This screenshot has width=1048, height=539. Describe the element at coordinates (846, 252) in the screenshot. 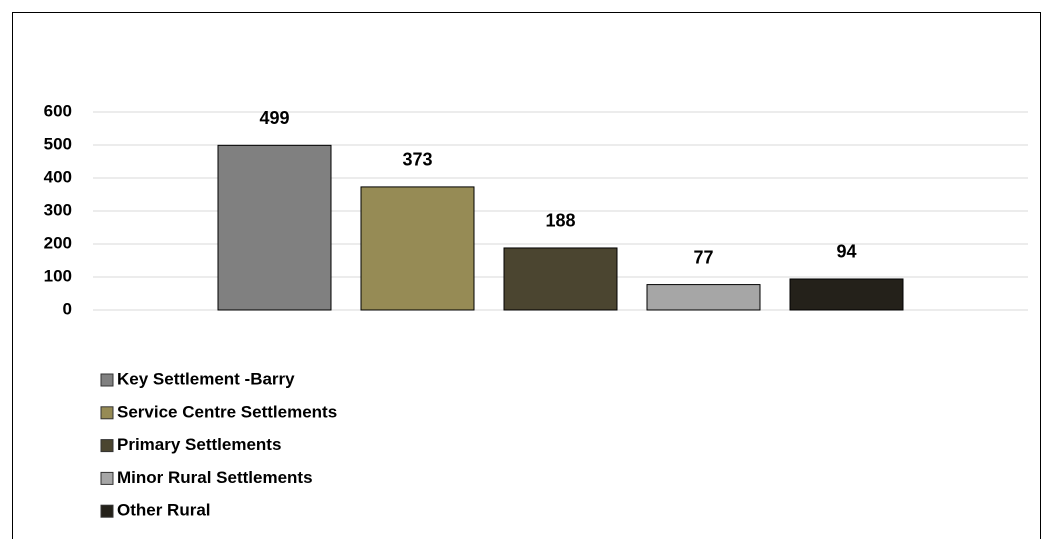

I see `value-label: 94` at that location.